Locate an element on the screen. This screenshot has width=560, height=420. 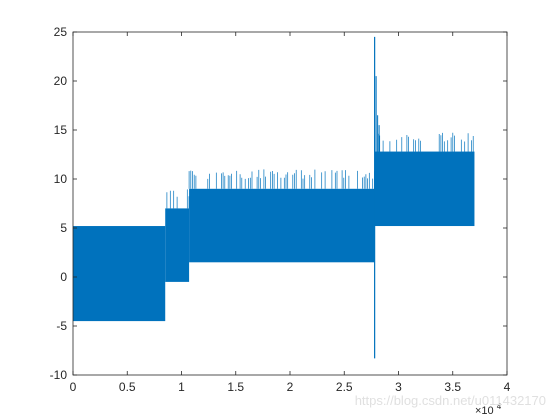
y-tick-label: -5 is located at coordinates (61, 326).